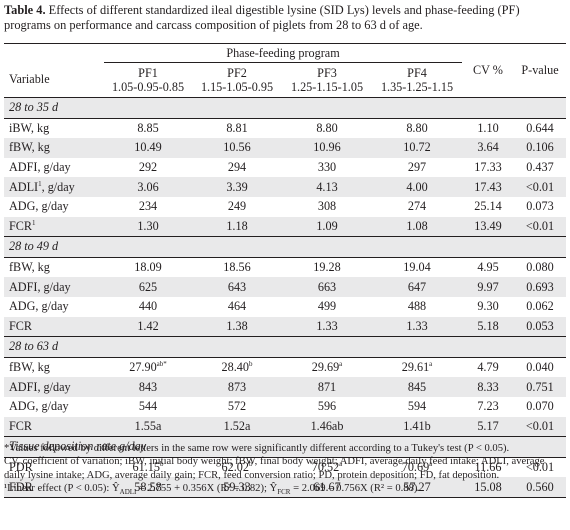  Describe the element at coordinates (540, 287) in the screenshot. I see `cell-pvalue: 0.693` at that location.